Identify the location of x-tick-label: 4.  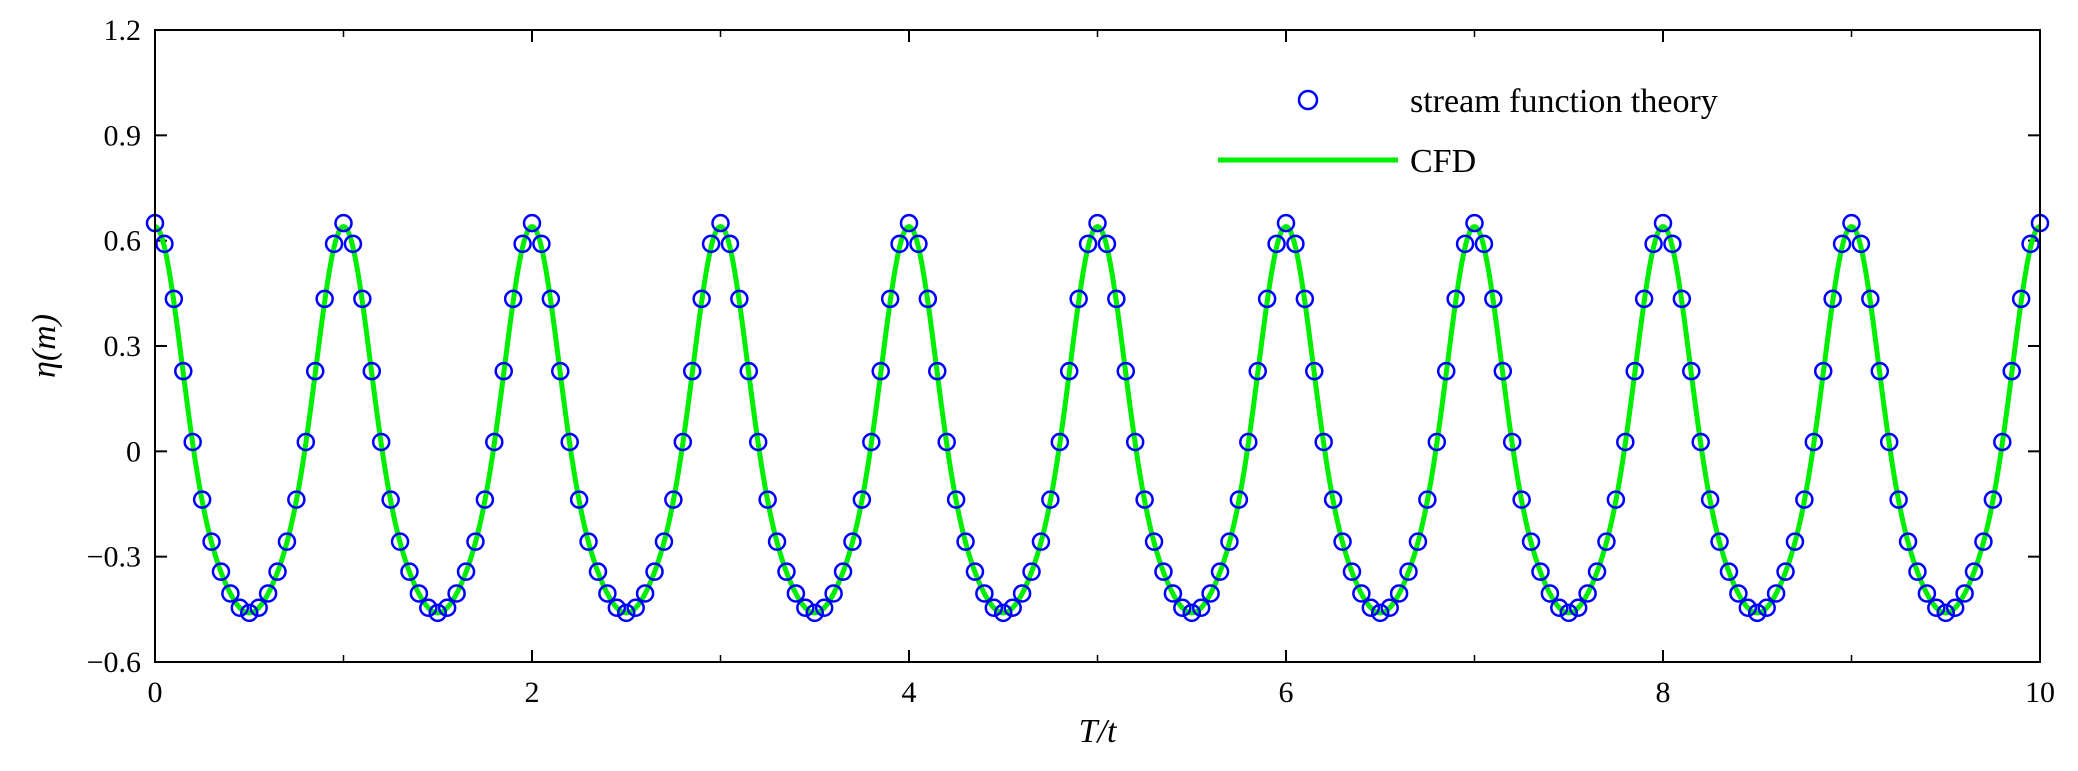
(909, 692).